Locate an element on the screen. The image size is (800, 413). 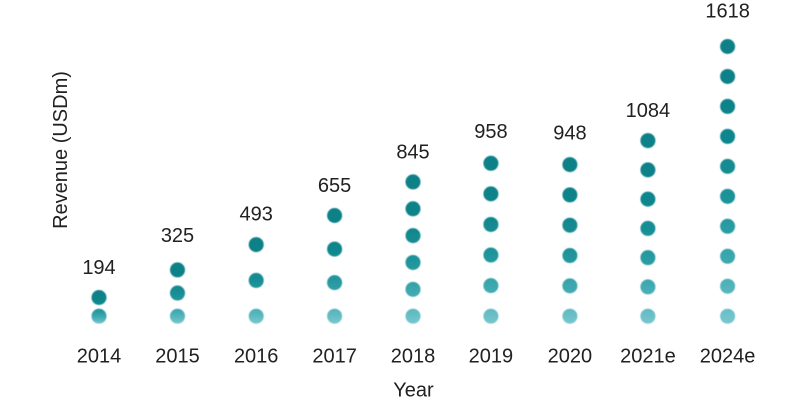
dot-column-2014 is located at coordinates (99, 307).